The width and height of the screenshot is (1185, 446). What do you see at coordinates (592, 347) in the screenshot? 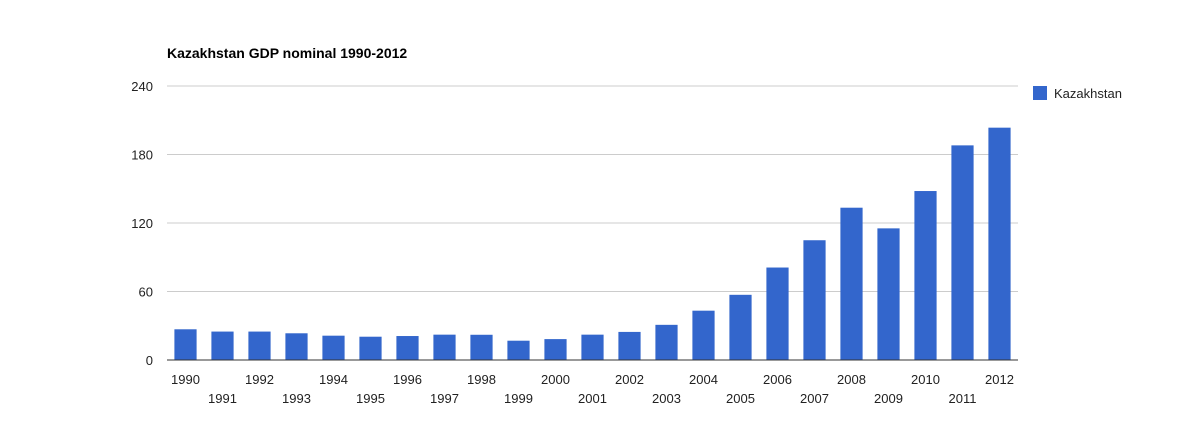
I see `bar-2001` at bounding box center [592, 347].